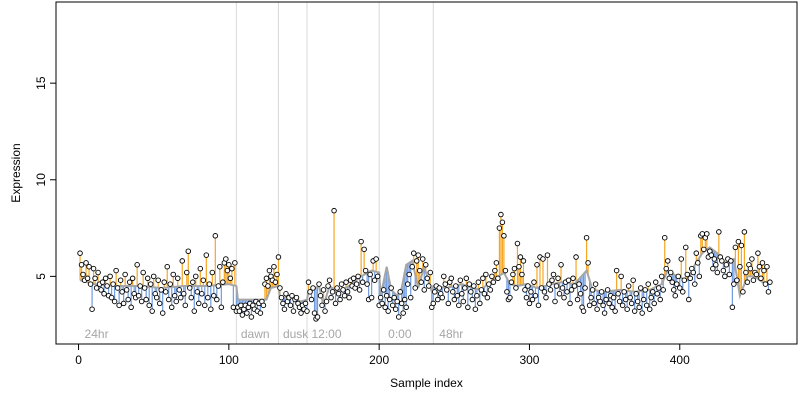  Describe the element at coordinates (426, 383) in the screenshot. I see `x-axis-label: Sample index` at that location.